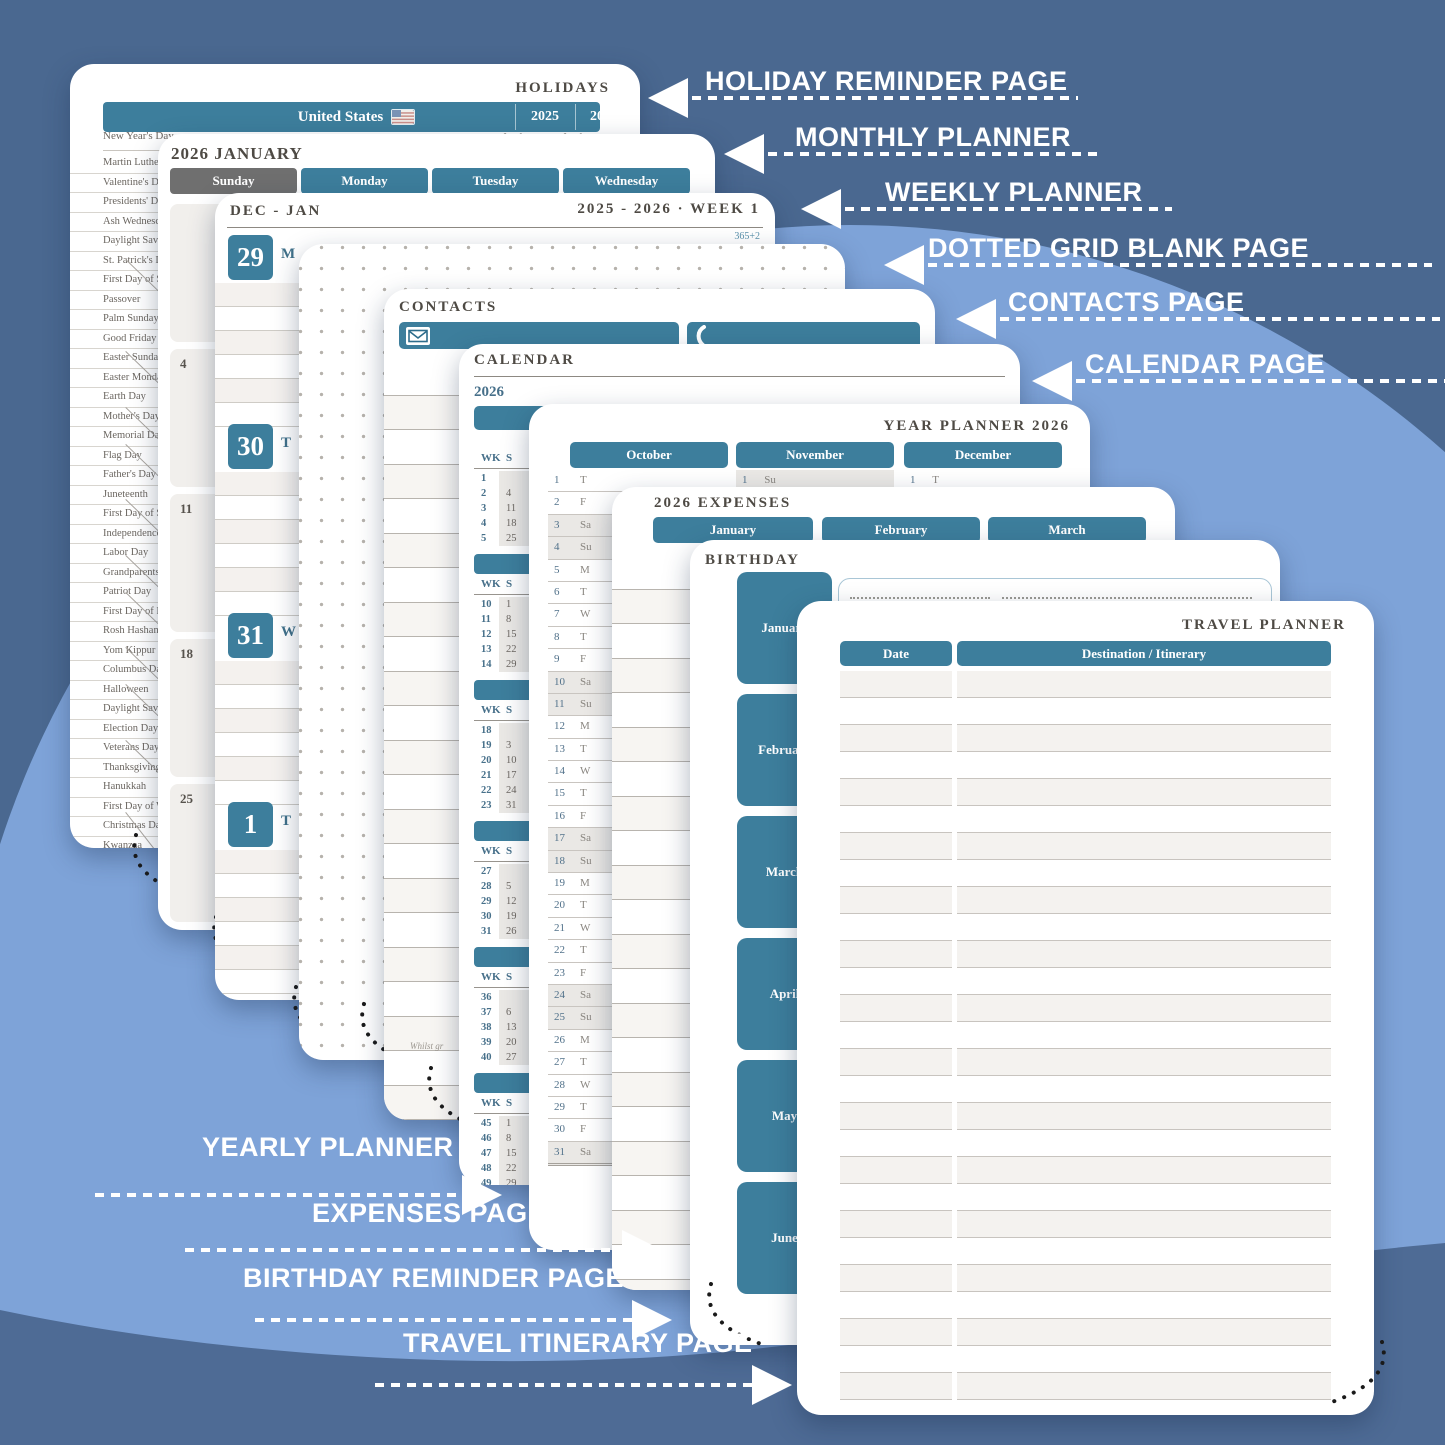 The height and width of the screenshot is (1445, 1445). I want to click on divider, so click(739, 376).